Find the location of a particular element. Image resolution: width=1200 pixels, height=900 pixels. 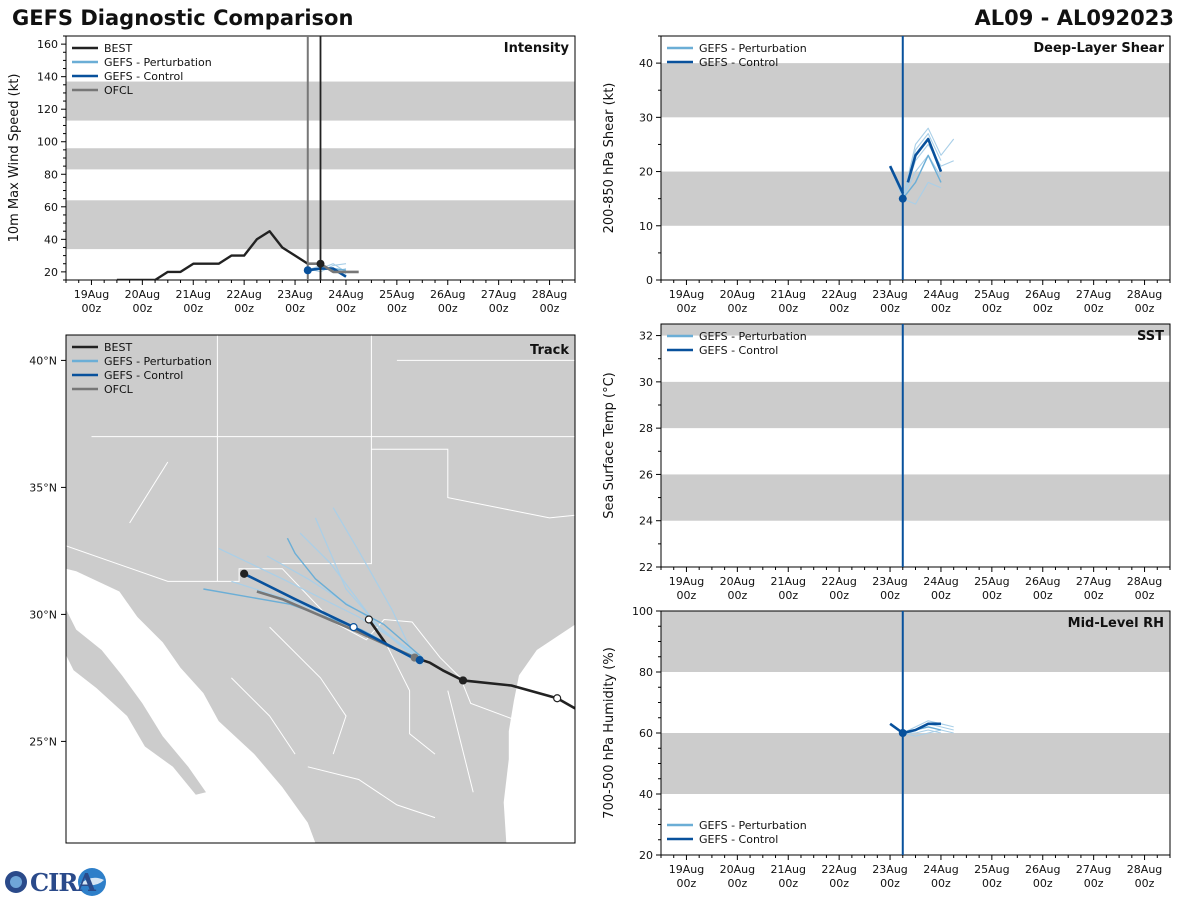

land-baja is located at coordinates (136, 702).